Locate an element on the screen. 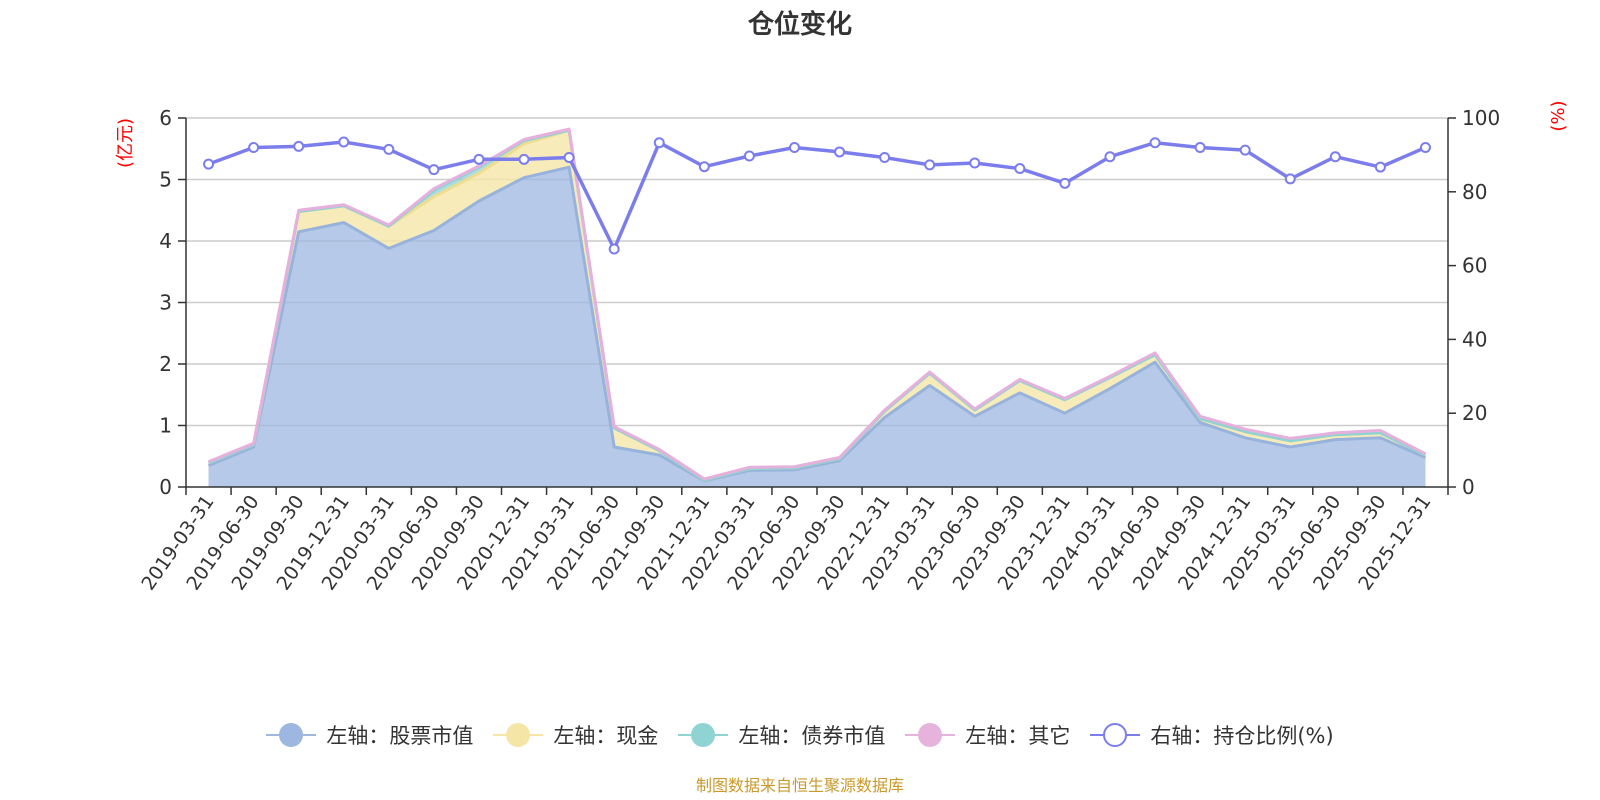  ratio-line is located at coordinates (817, 195).